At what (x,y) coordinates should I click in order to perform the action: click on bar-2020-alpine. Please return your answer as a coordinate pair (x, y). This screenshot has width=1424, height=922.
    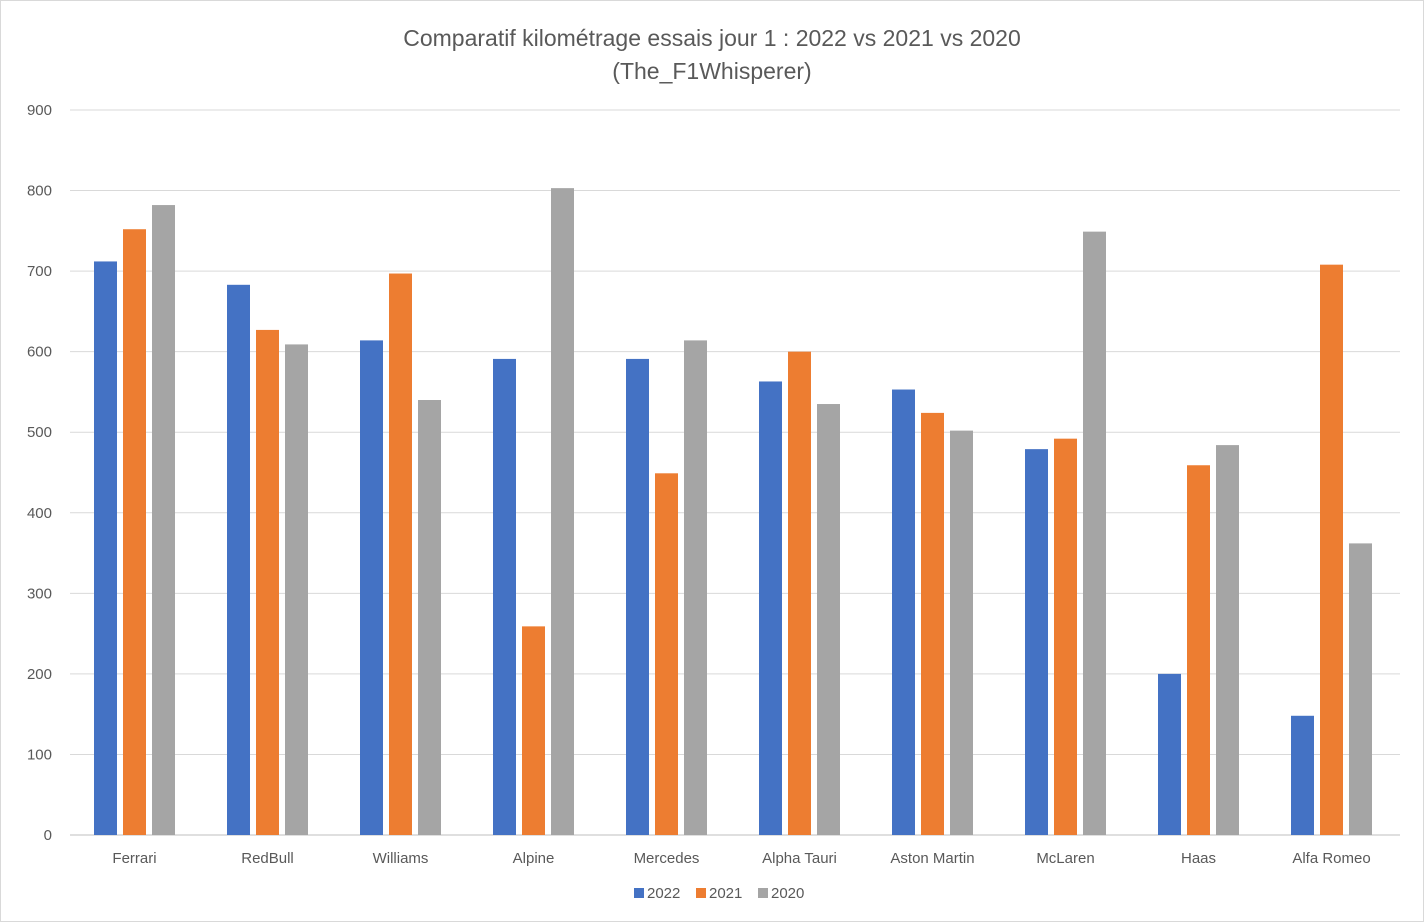
    Looking at the image, I should click on (562, 511).